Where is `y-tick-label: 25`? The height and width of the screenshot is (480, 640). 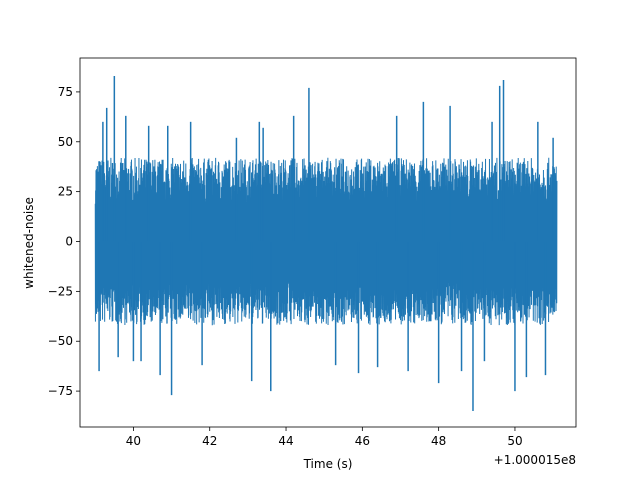
y-tick-label: 25 is located at coordinates (65, 192).